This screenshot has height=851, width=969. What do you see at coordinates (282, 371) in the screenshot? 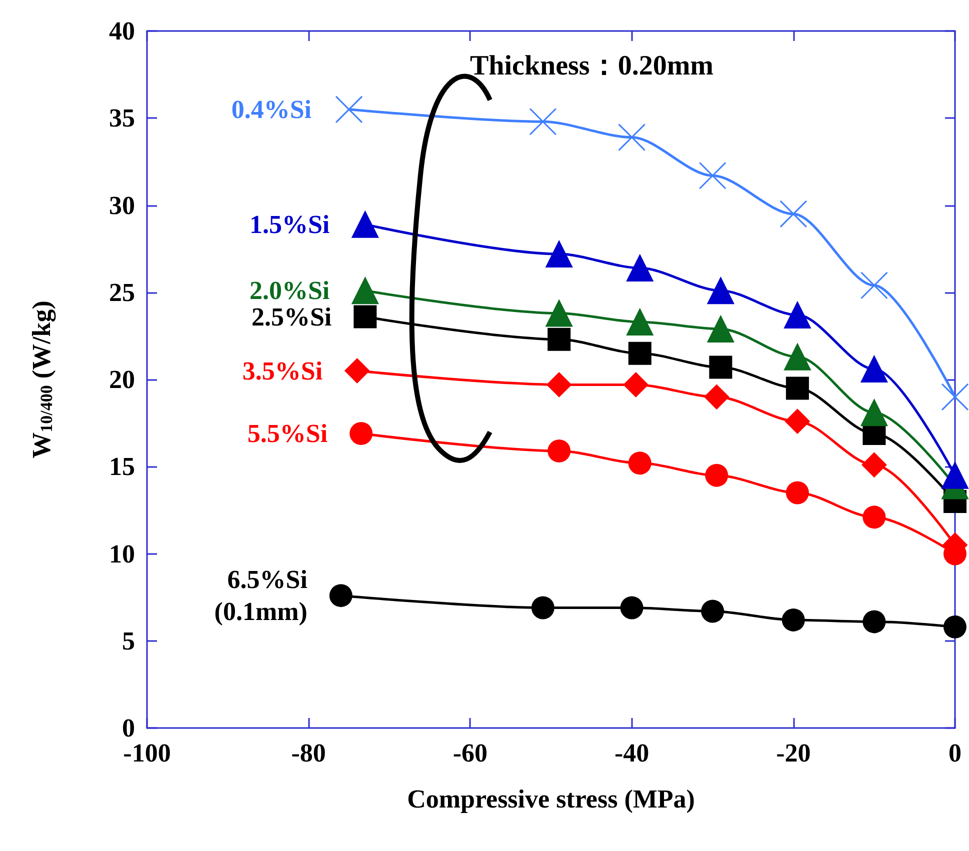
I see `series-label: 3.5%Si` at bounding box center [282, 371].